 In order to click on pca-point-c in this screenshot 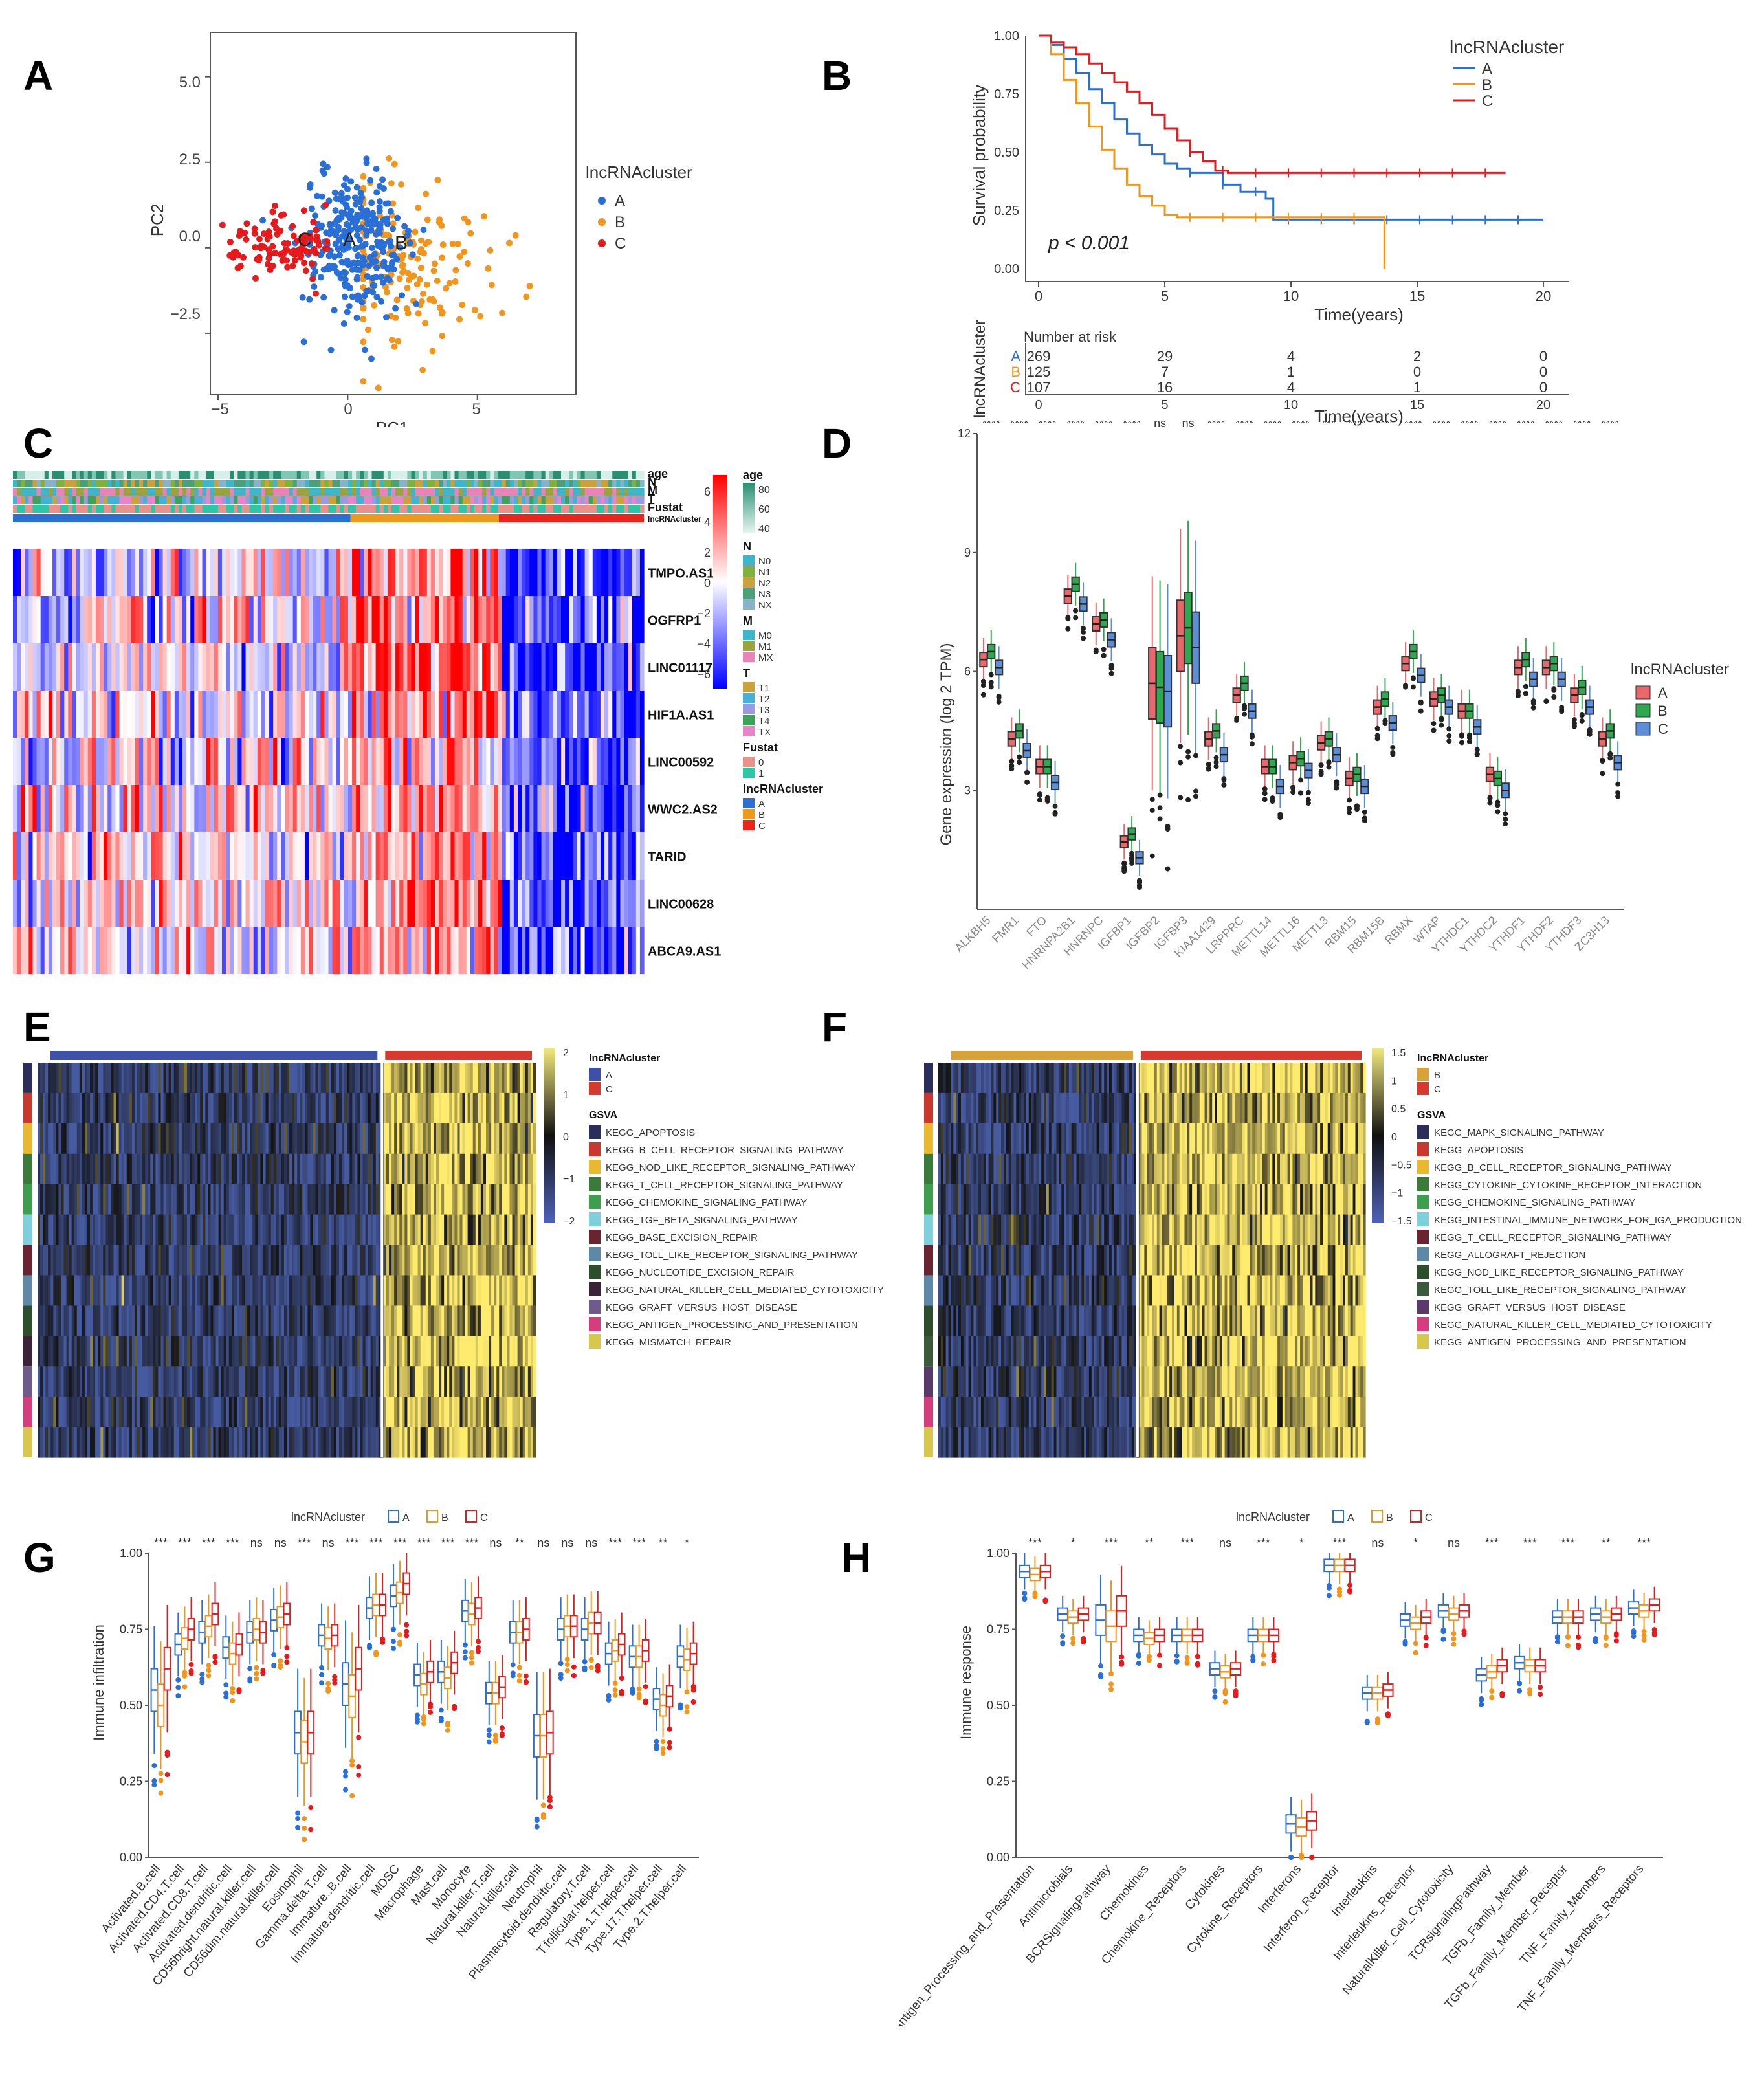, I will do `click(272, 246)`.